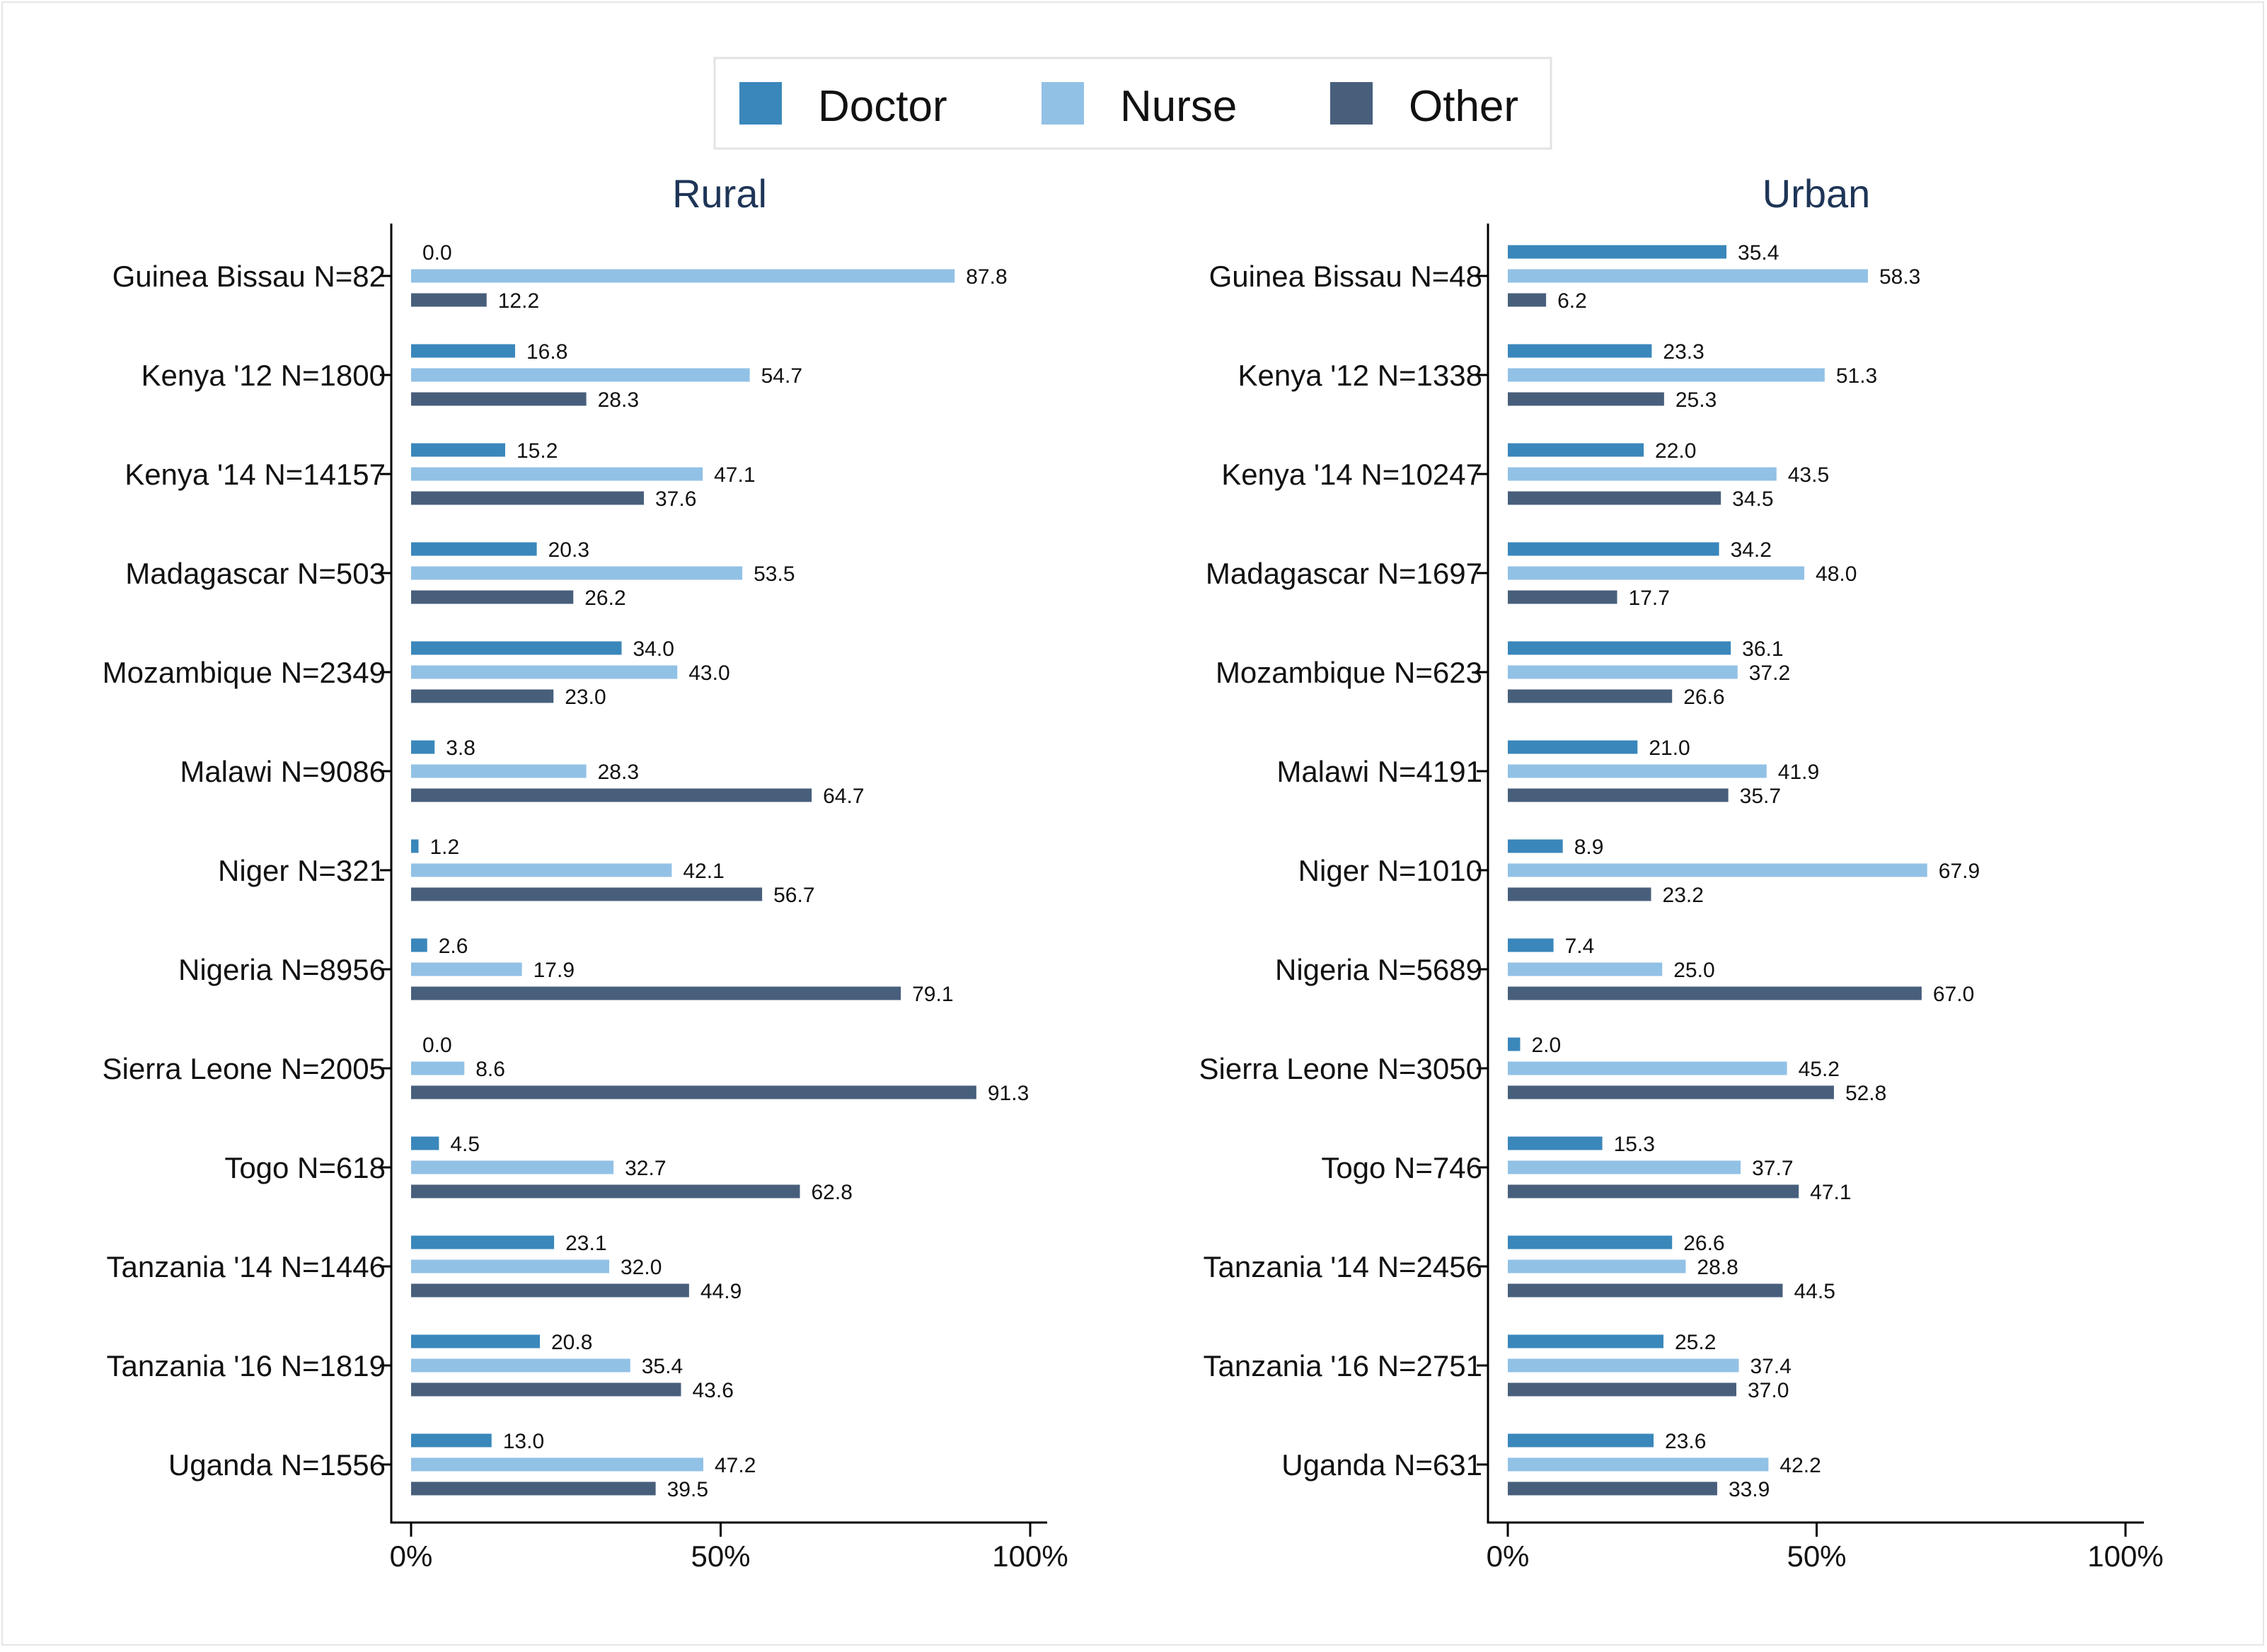 The width and height of the screenshot is (2267, 1652). I want to click on bar-group-tanzania-14-n-2456: Tanzania '14 N=2456 26.628.8 44.5, so click(1519, 1268).